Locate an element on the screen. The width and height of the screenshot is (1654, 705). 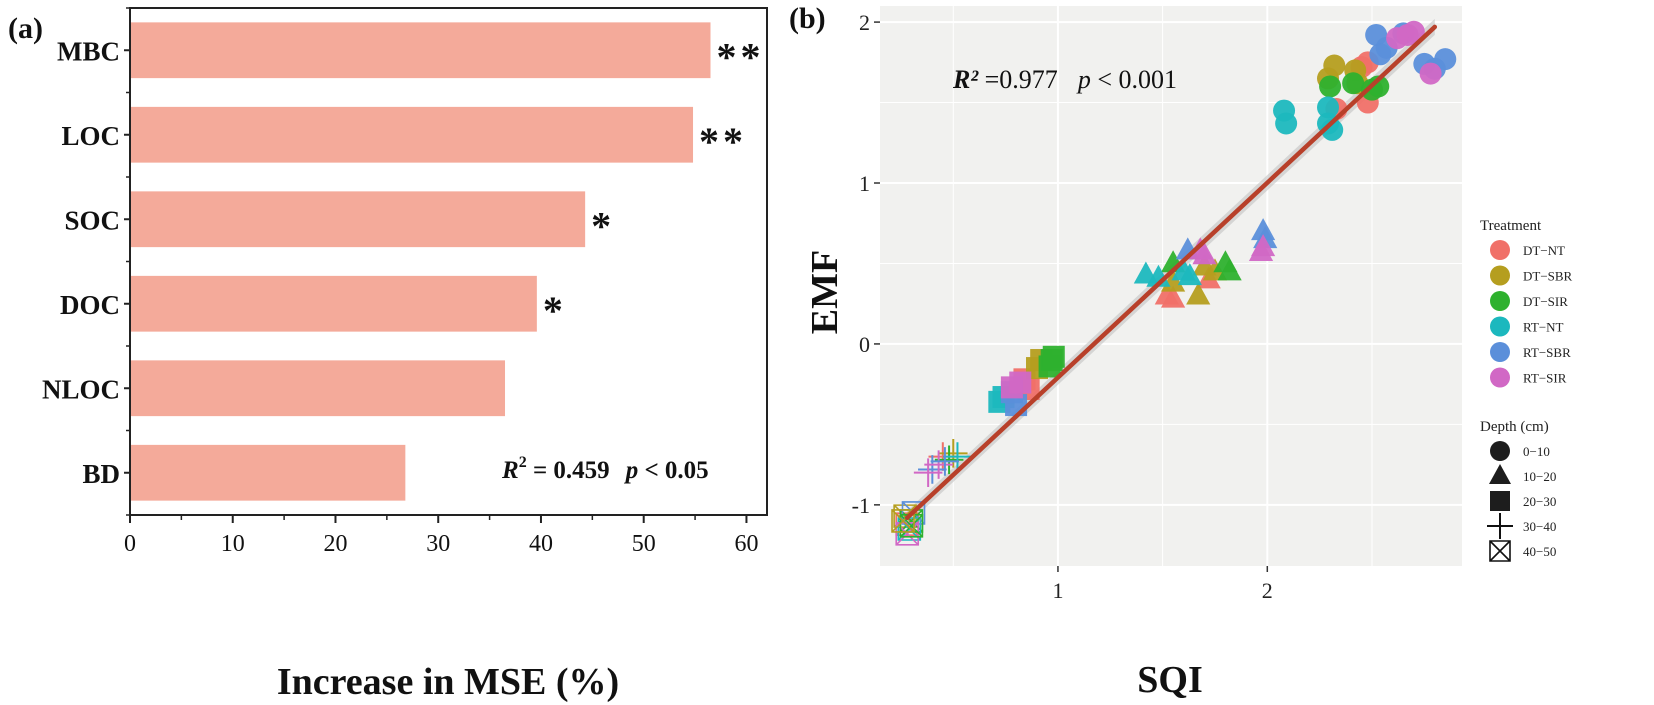
legend-shape-square is located at coordinates (1500, 501).